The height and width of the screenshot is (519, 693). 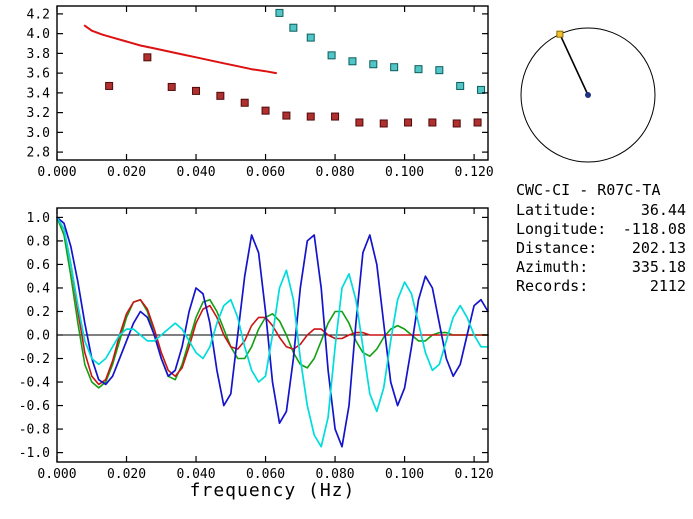 I want to click on y-tick-label: 3.4, so click(x=39, y=93).